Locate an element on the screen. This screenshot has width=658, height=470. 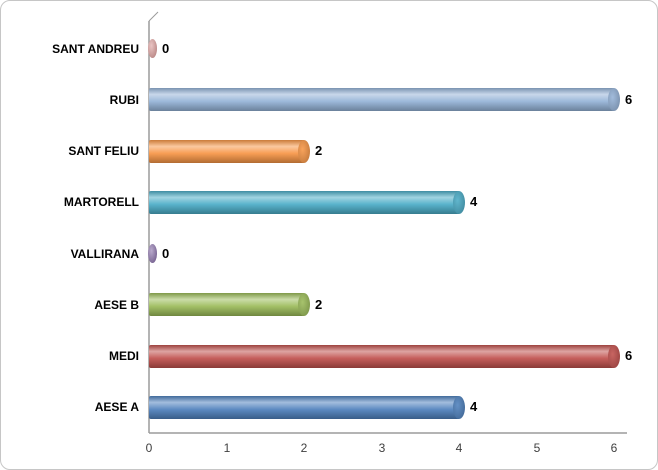
x-tick-label: 4 is located at coordinates (459, 448).